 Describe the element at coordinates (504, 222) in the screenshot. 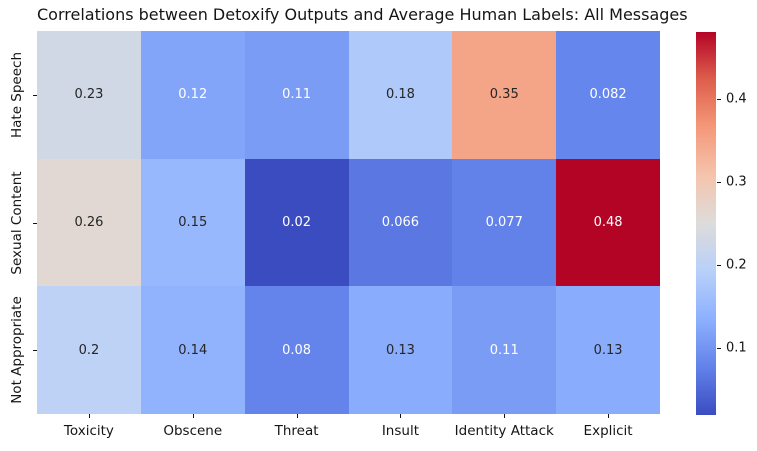

I see `heatmap-cell: 0.077` at that location.